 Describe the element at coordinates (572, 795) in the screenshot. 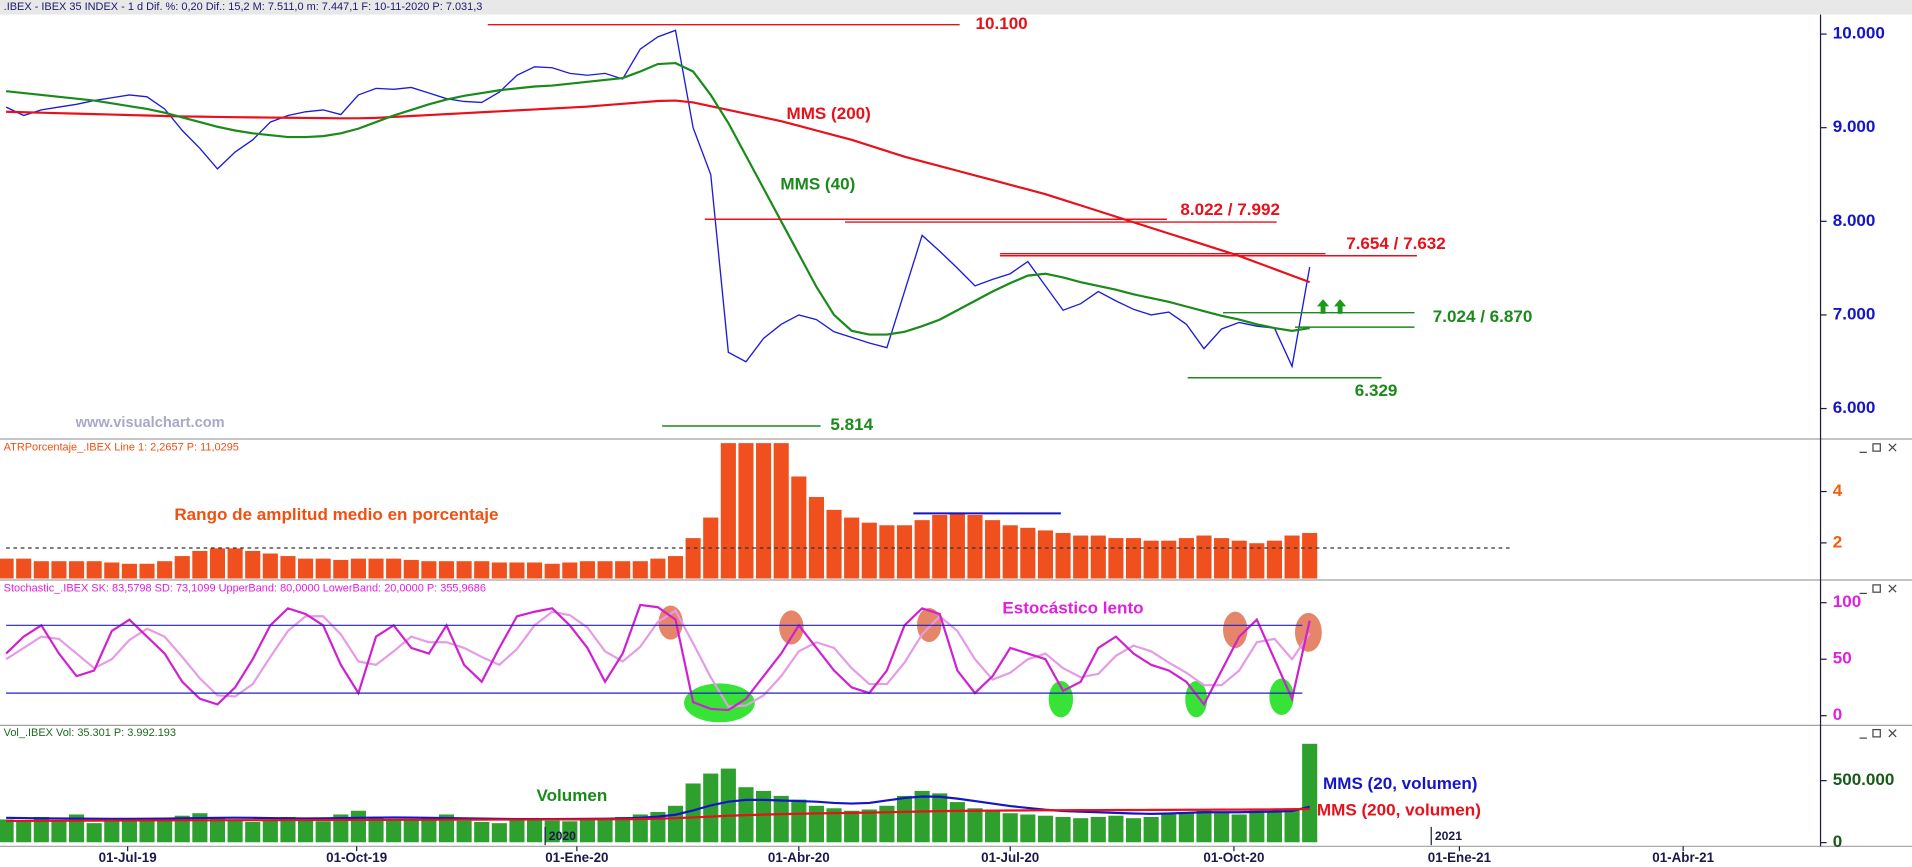

I see `annotation: Volumen` at that location.